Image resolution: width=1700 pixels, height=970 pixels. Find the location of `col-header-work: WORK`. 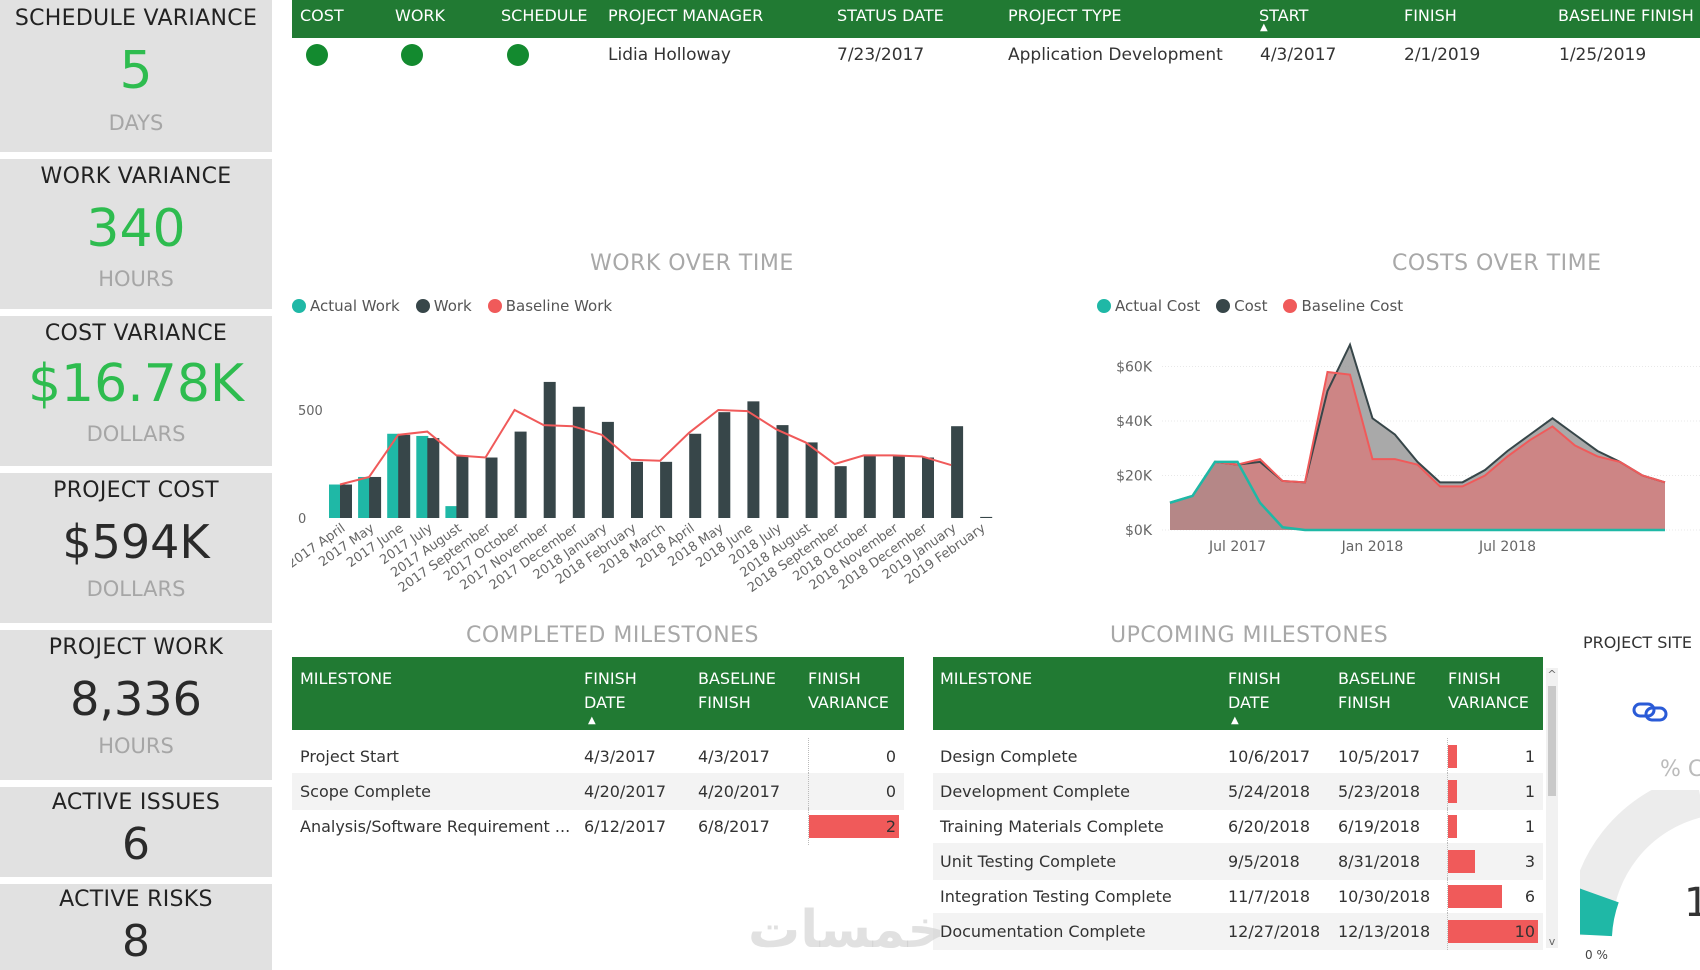

col-header-work: WORK is located at coordinates (420, 15).